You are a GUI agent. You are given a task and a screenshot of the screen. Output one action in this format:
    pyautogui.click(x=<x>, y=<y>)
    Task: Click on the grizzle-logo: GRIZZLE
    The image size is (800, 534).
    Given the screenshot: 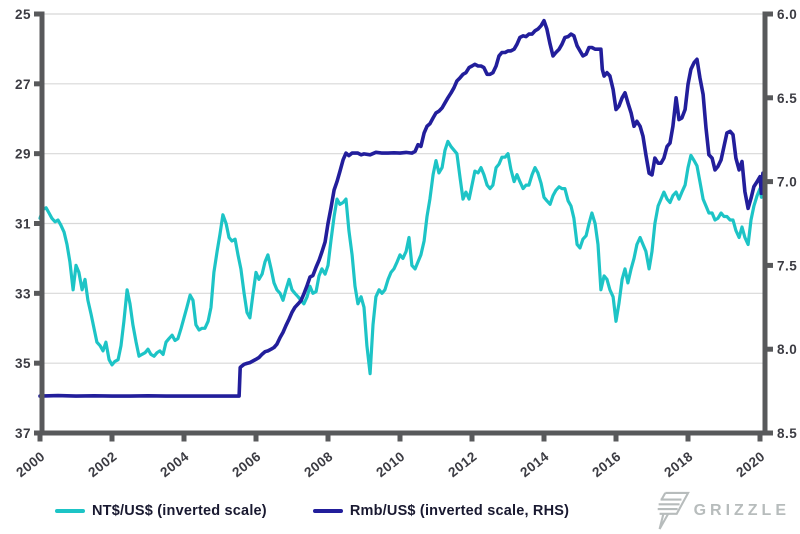 What is the action you would take?
    pyautogui.click(x=721, y=511)
    